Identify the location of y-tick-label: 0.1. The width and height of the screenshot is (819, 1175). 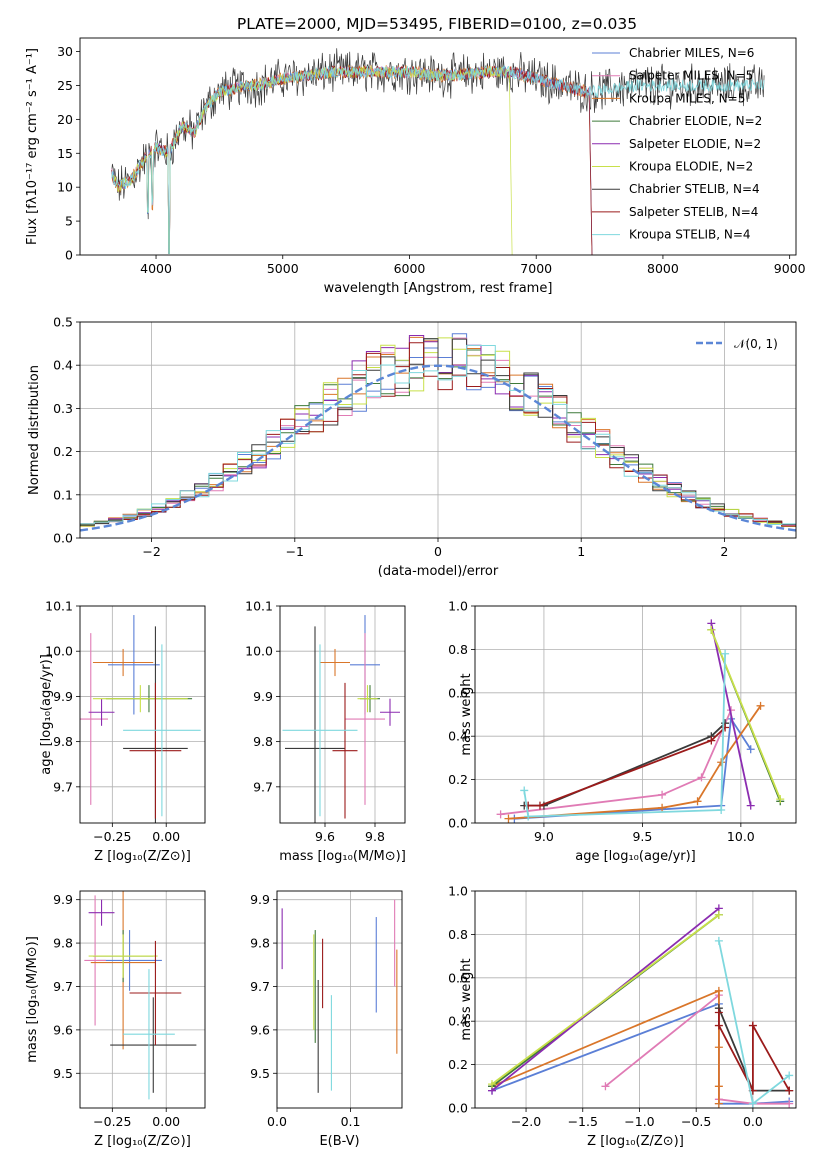
(63, 494).